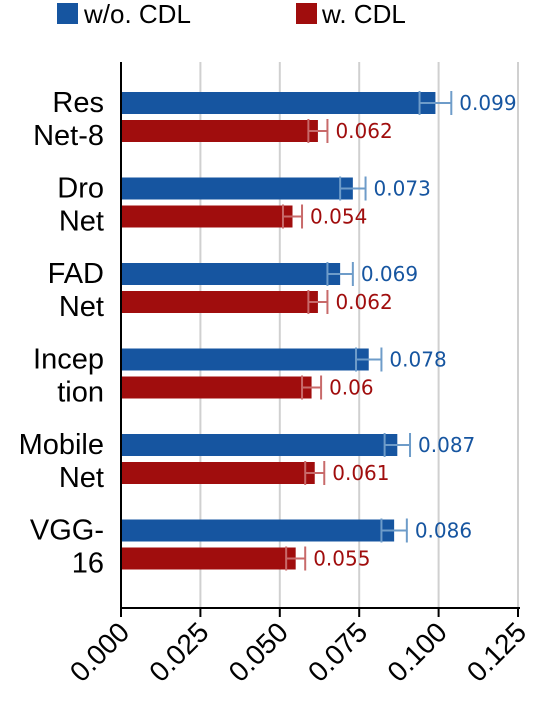 Image resolution: width=546 pixels, height=715 pixels. I want to click on value-label-1-5: 0.055, so click(341, 559).